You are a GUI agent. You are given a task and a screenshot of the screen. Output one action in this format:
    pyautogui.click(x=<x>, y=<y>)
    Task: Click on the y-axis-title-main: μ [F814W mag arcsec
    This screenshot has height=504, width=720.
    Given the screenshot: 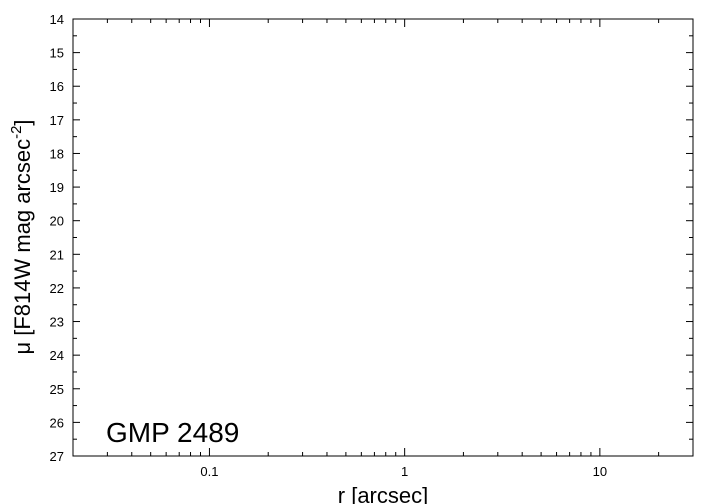 What is the action you would take?
    pyautogui.click(x=22, y=247)
    